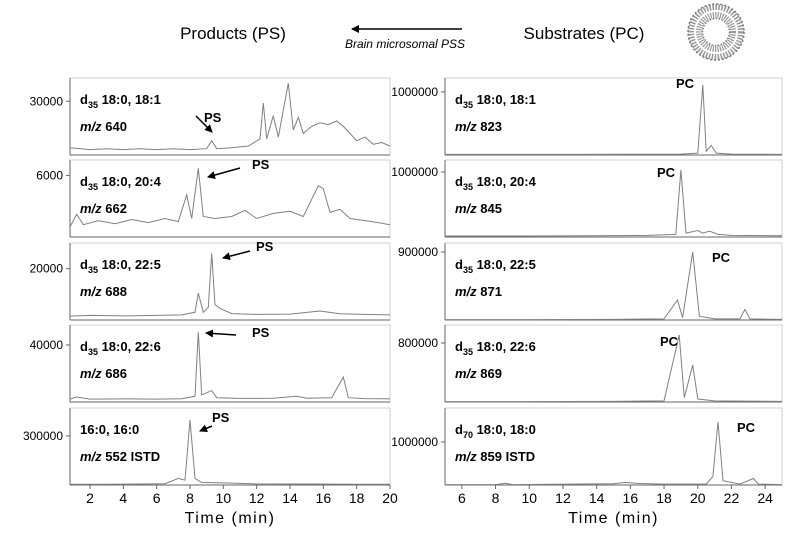 The height and width of the screenshot is (537, 800). Describe the element at coordinates (529, 498) in the screenshot. I see `x-tick-label: 10` at that location.